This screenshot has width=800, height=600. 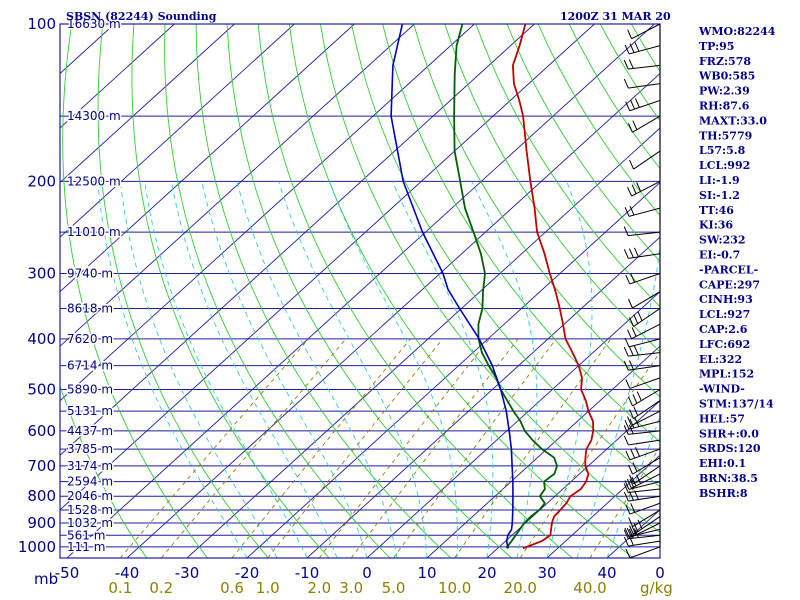 I want to click on height-label: 5131 m, so click(x=90, y=411).